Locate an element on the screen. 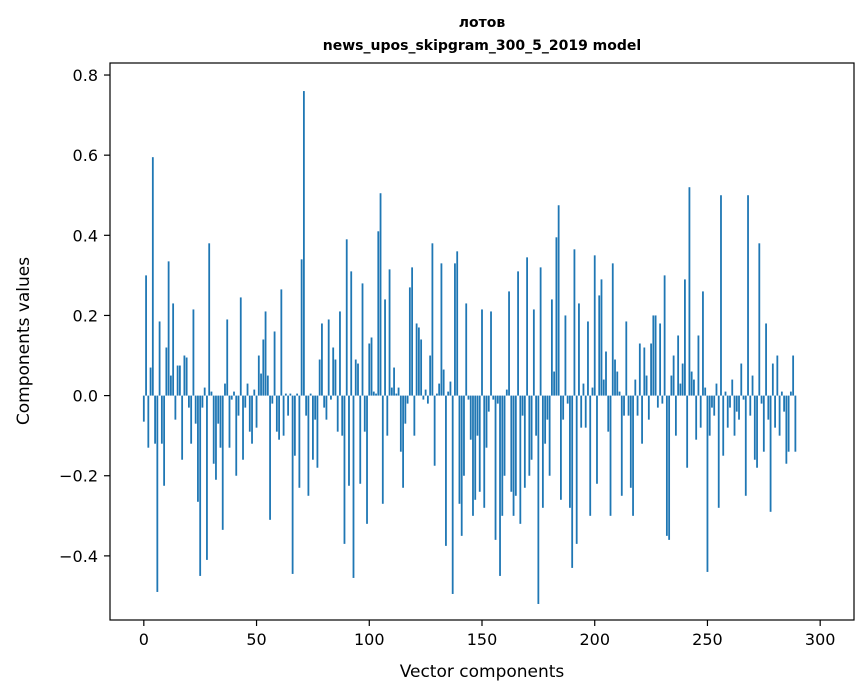 This screenshot has width=867, height=696. x-axis-label: Vector components is located at coordinates (482, 672).